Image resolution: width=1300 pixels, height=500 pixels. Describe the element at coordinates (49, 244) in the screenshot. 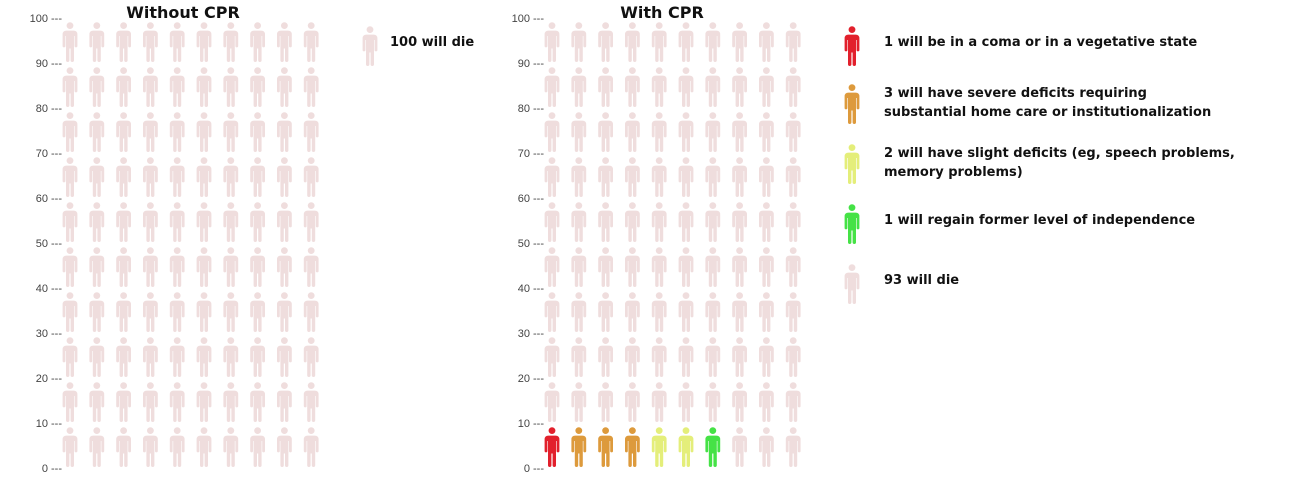

I see `y-tick-label: 50 ---` at that location.